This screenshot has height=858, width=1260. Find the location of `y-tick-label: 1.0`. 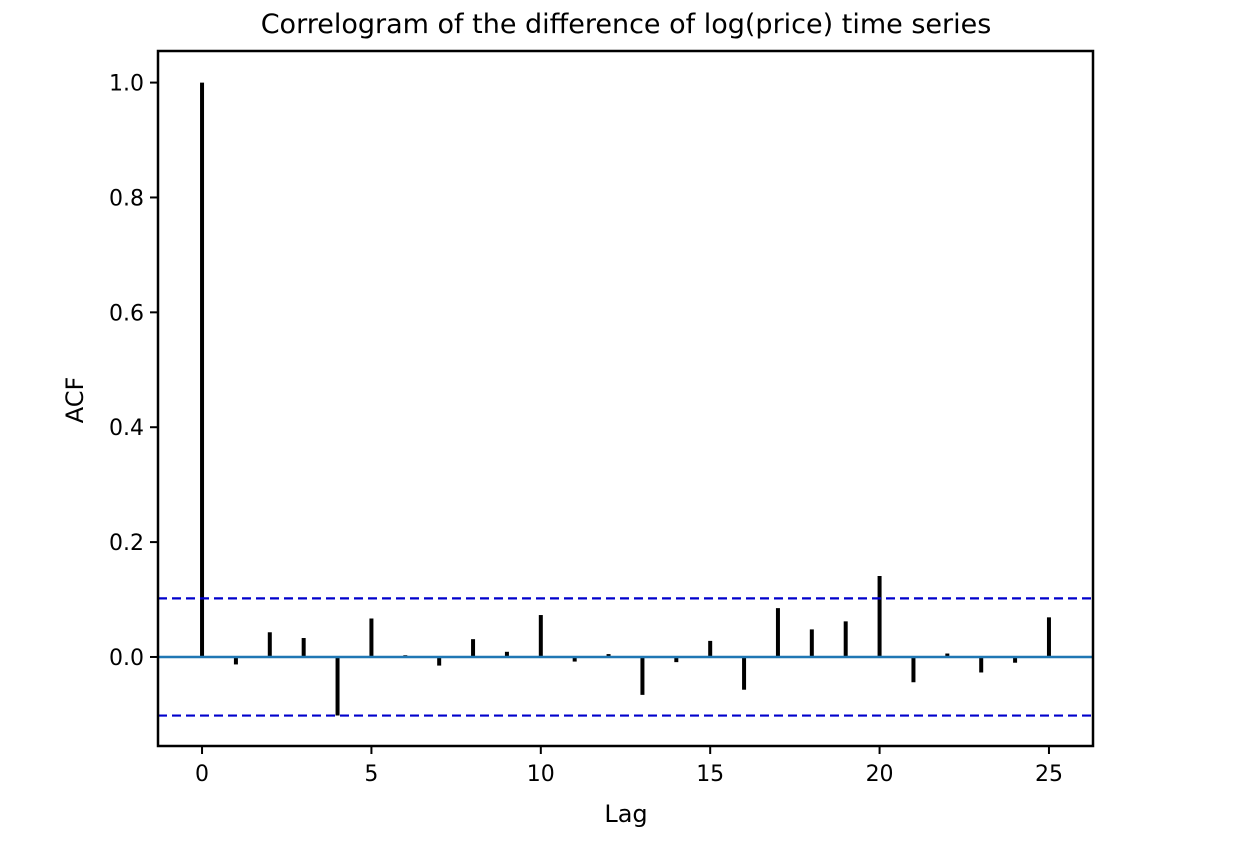

y-tick-label: 1.0 is located at coordinates (126, 84).